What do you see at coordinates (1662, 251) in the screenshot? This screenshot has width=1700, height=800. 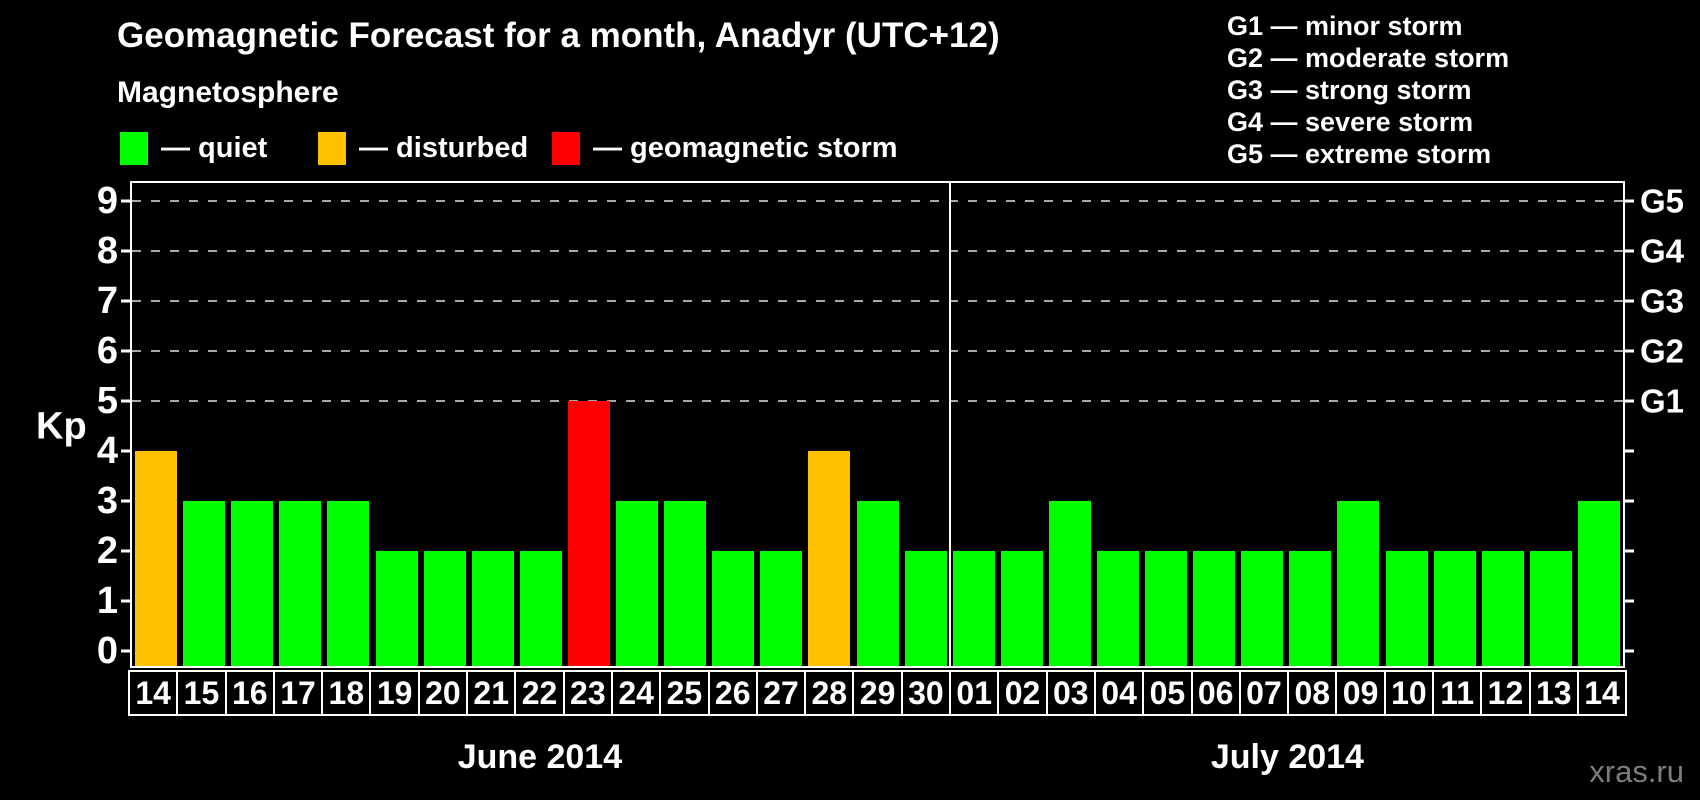 I see `right-axis-label-G4: G4` at bounding box center [1662, 251].